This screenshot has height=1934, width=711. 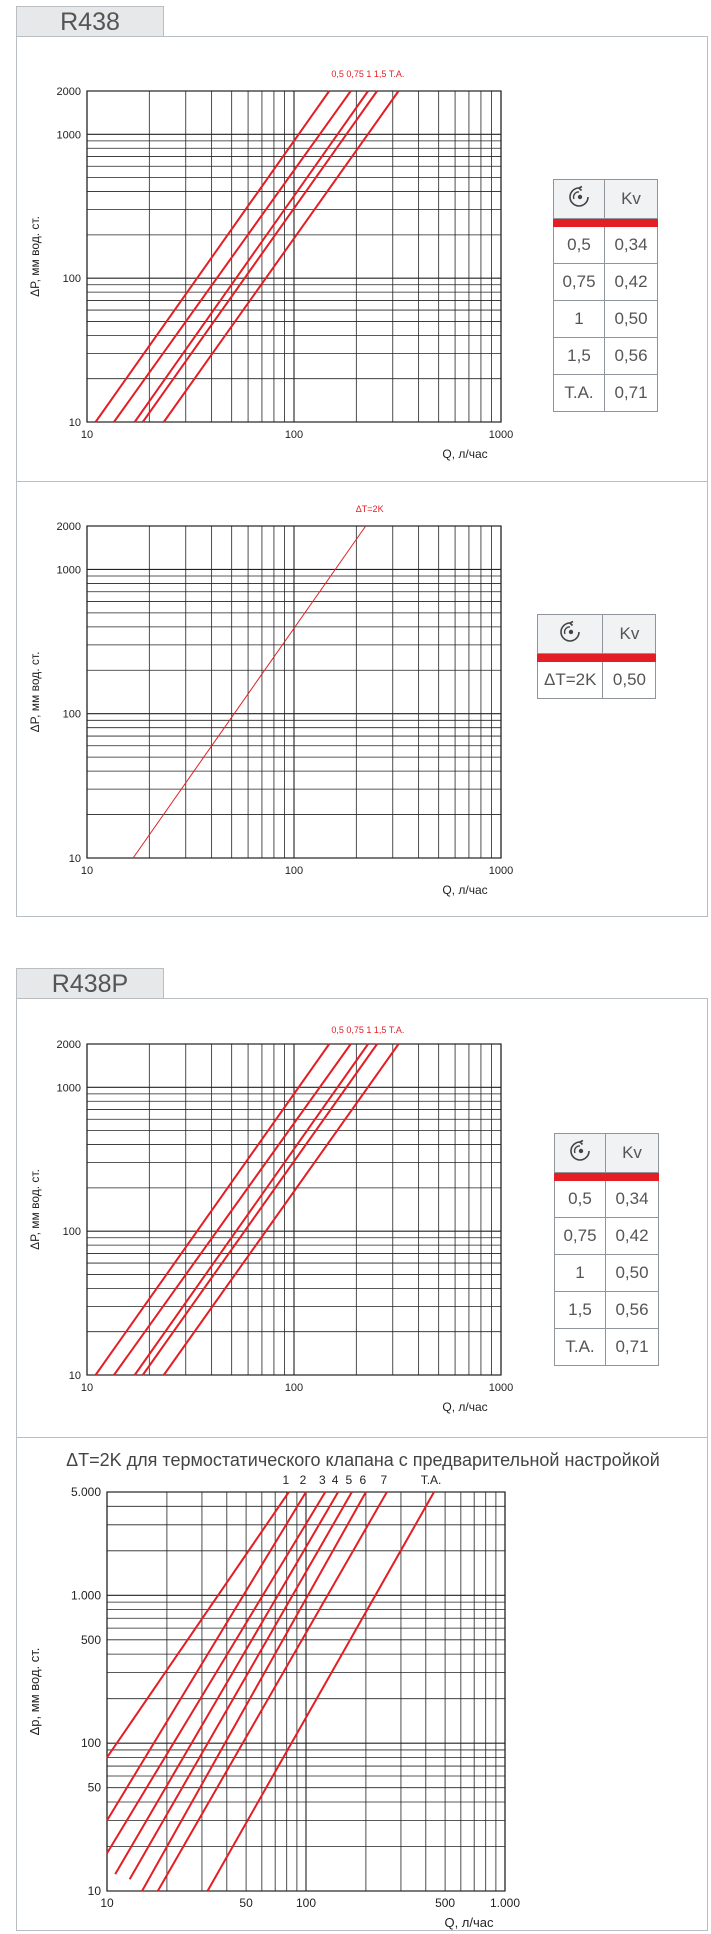 I want to click on grid, so click(x=306, y=1691).